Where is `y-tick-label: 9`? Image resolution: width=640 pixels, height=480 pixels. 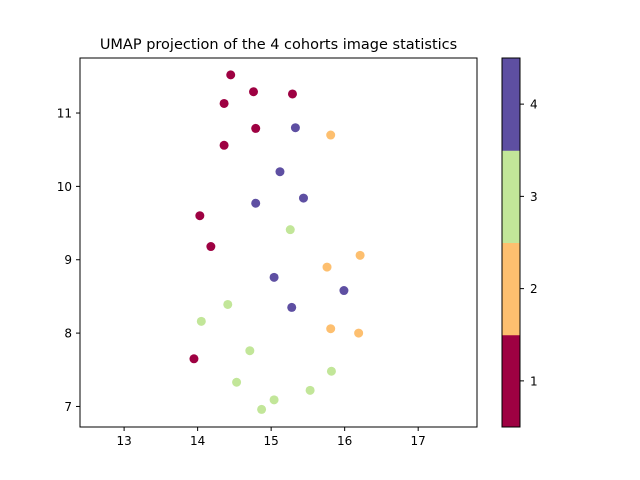
y-tick-label: 9 is located at coordinates (68, 260).